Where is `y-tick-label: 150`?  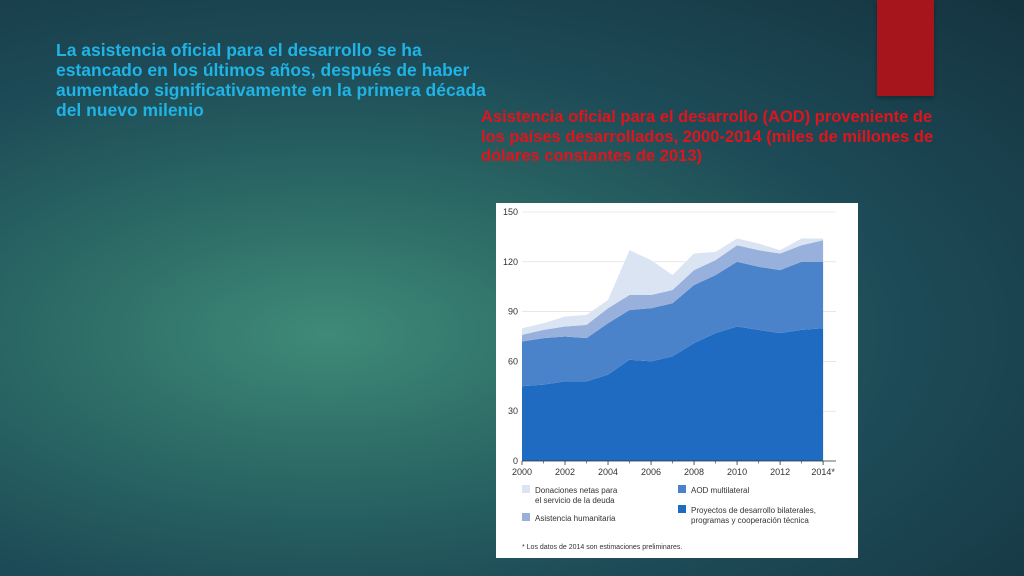
y-tick-label: 150 is located at coordinates (510, 212).